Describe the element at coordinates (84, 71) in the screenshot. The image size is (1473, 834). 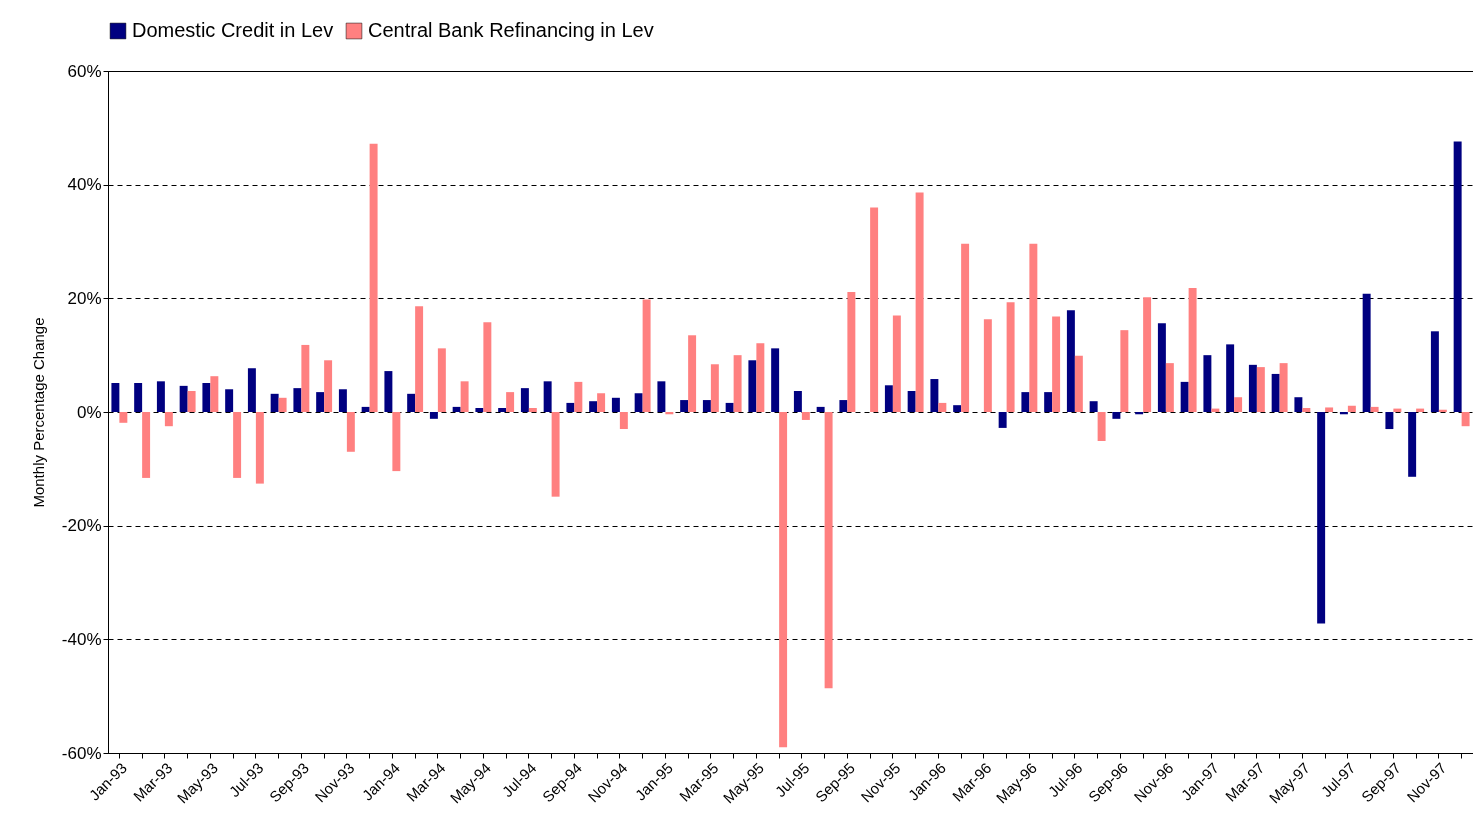
I see `y-tick-label: 60%` at that location.